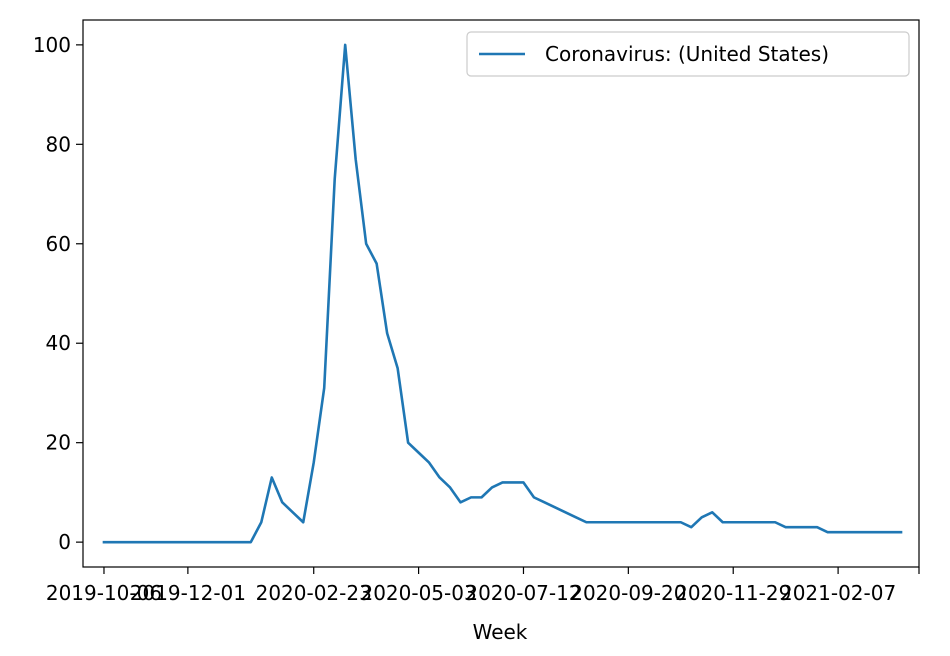  I want to click on y-tick-label: 80, so click(58, 144).